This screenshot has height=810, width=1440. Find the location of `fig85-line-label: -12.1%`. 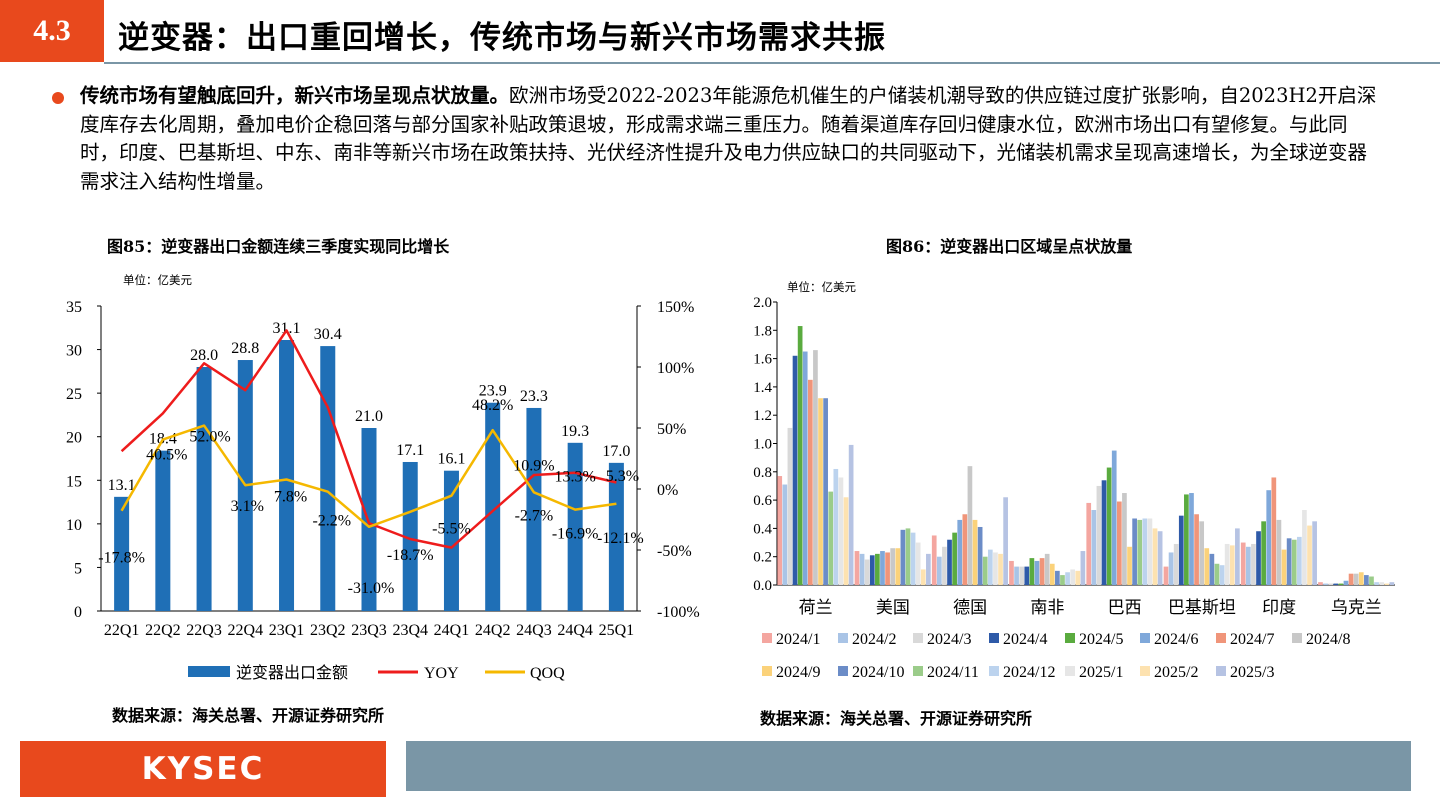

fig85-line-label: -12.1% is located at coordinates (620, 538).